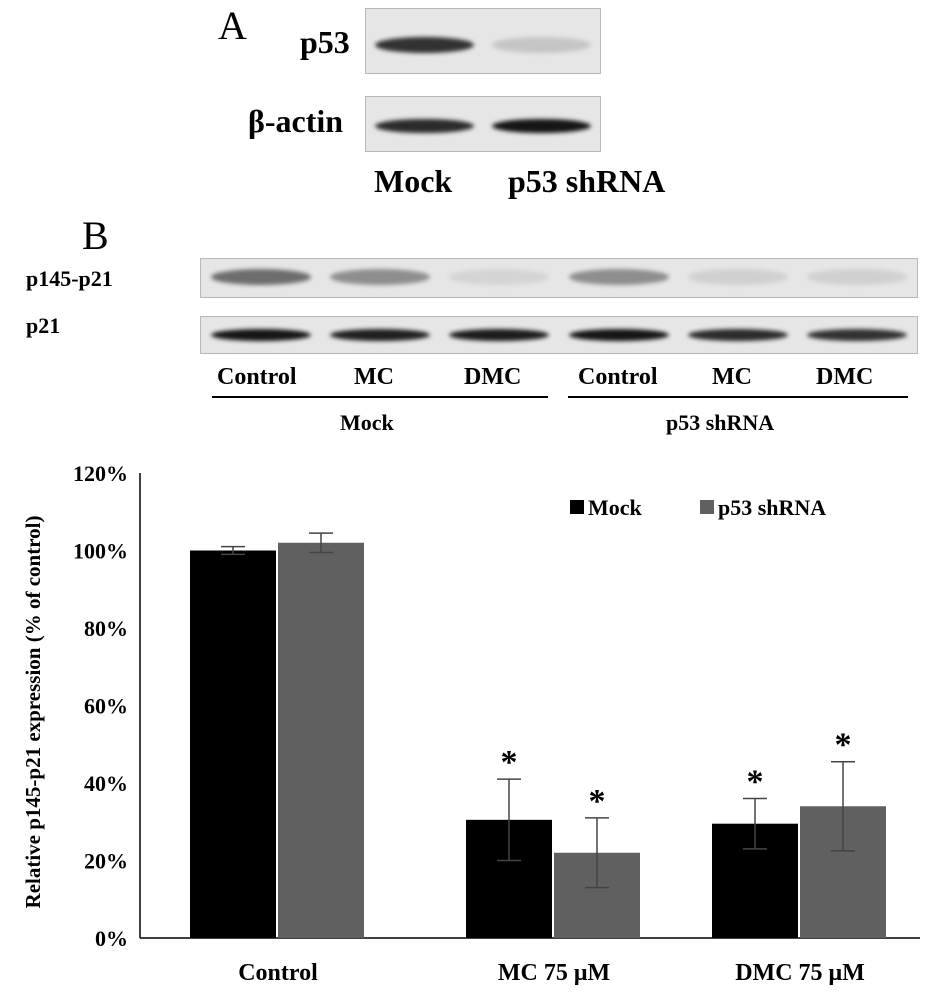 Image resolution: width=945 pixels, height=1002 pixels. Describe the element at coordinates (618, 377) in the screenshot. I see `blot-b-lane4-label: Control` at that location.